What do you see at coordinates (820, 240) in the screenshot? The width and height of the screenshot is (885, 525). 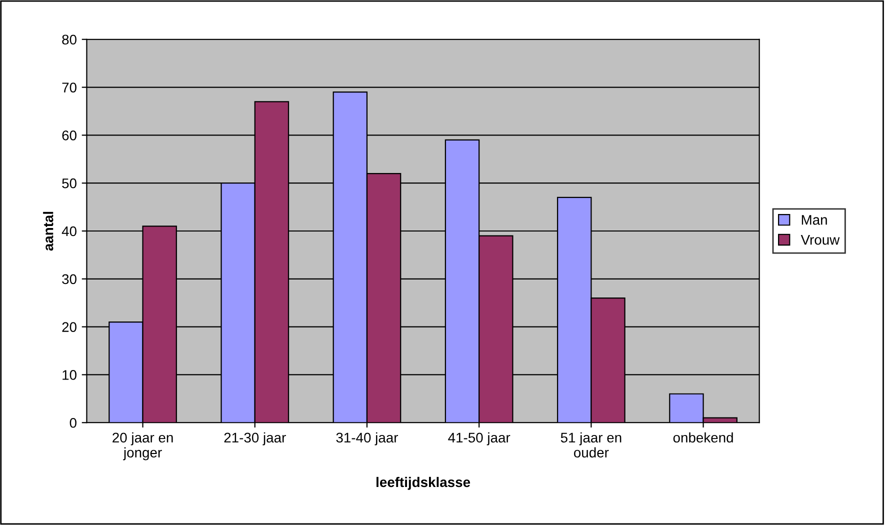 I see `legend-label: Vrouw` at bounding box center [820, 240].